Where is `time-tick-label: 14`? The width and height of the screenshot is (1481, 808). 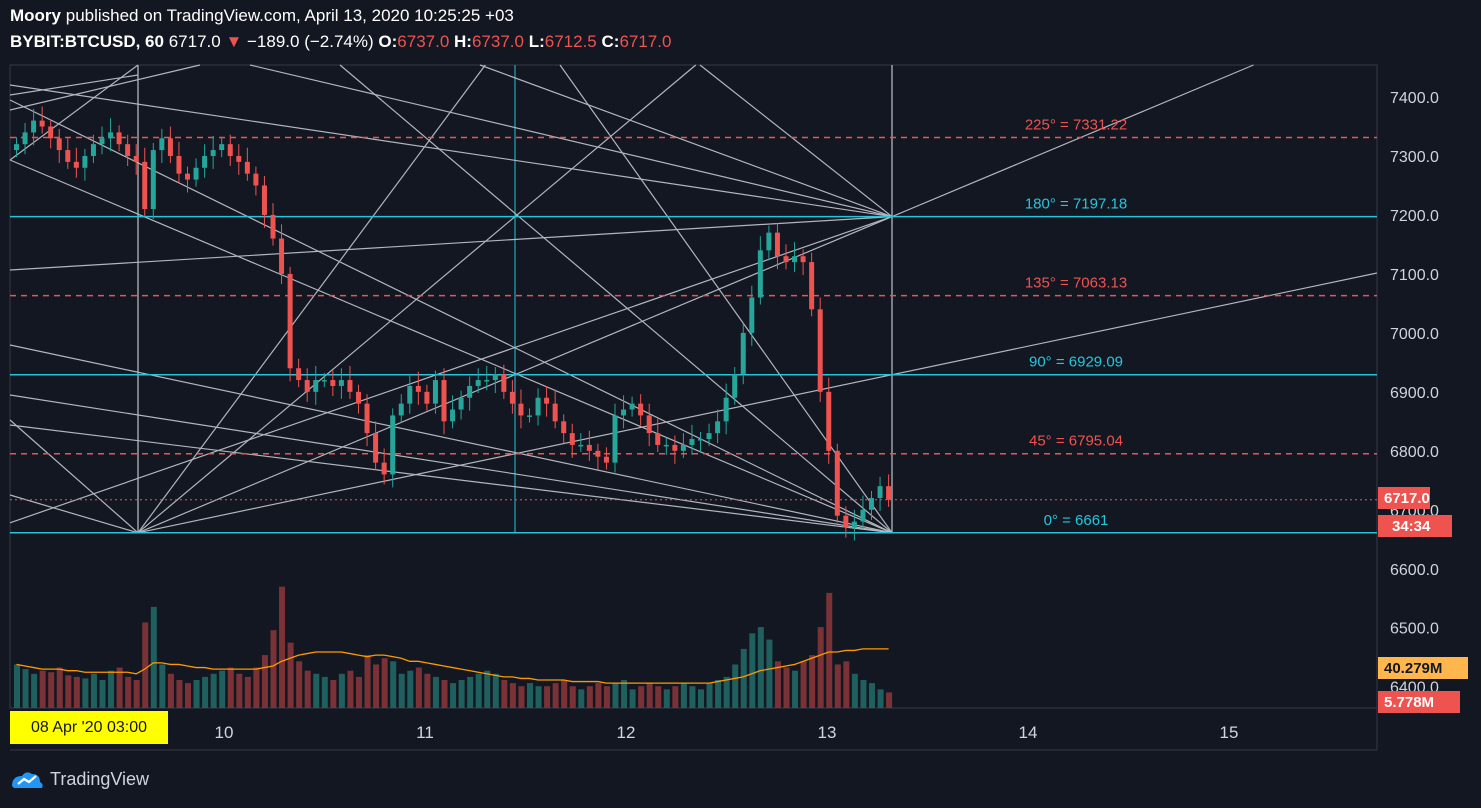
time-tick-label: 14 is located at coordinates (1028, 732).